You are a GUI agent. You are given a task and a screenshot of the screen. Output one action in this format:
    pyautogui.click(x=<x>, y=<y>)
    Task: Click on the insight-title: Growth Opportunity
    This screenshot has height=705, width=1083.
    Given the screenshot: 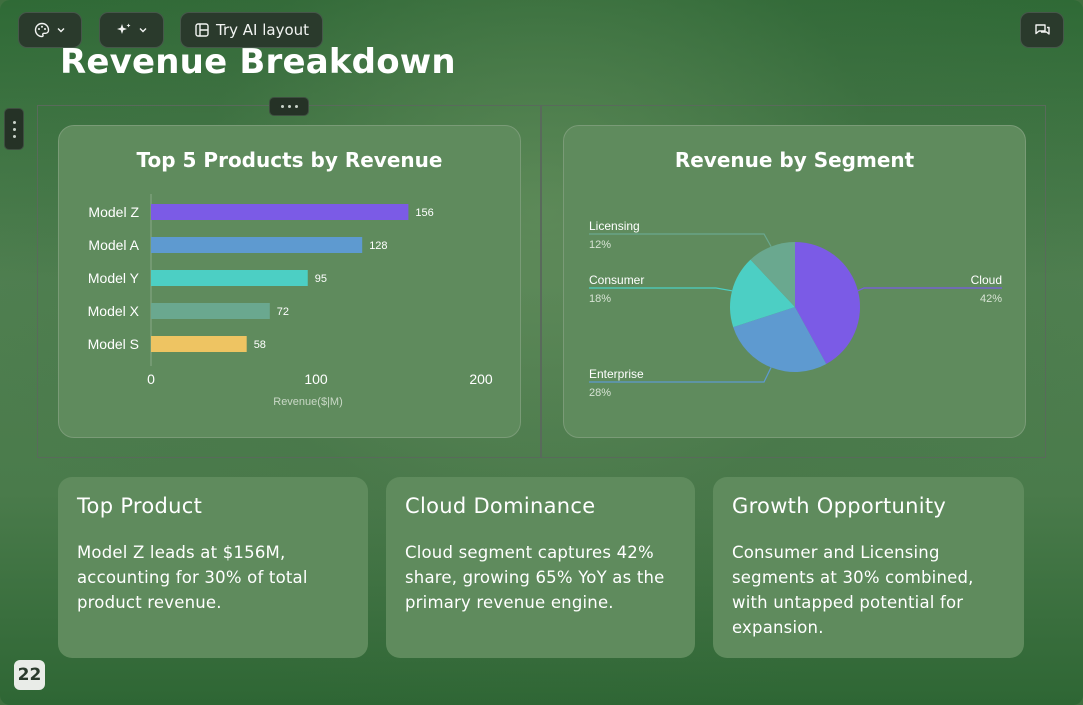 What is the action you would take?
    pyautogui.click(x=839, y=506)
    